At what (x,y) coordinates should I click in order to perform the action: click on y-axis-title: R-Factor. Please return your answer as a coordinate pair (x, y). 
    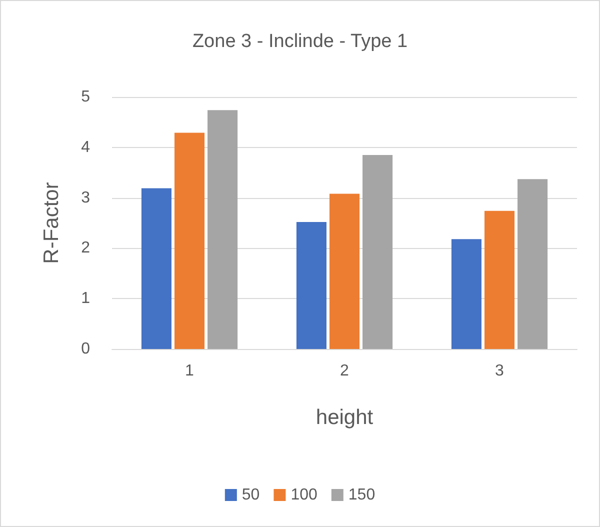
    Looking at the image, I should click on (51, 223).